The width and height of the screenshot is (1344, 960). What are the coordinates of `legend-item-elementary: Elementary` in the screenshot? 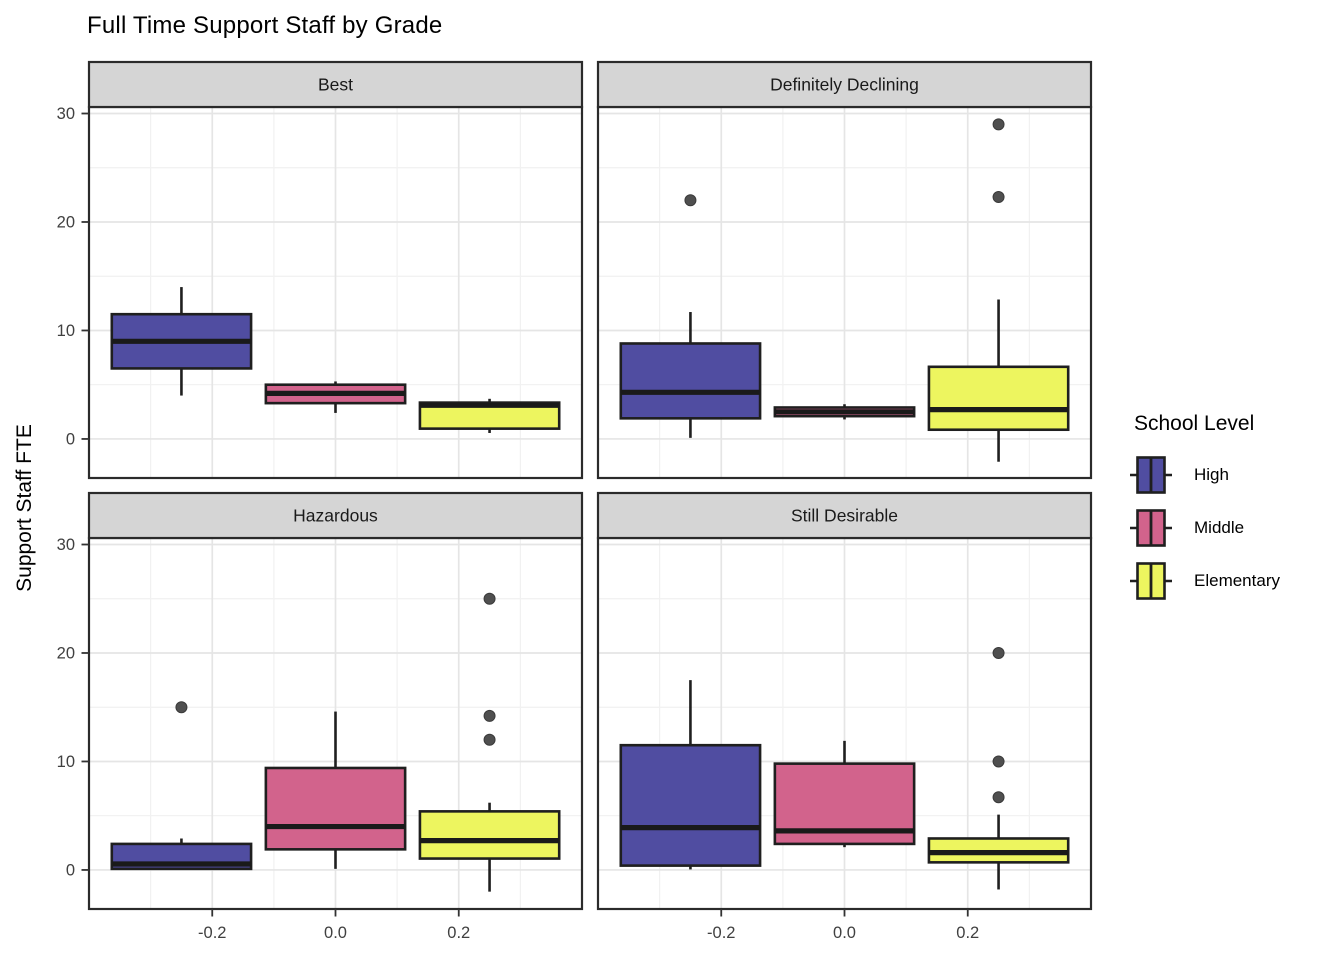 It's located at (1233, 581).